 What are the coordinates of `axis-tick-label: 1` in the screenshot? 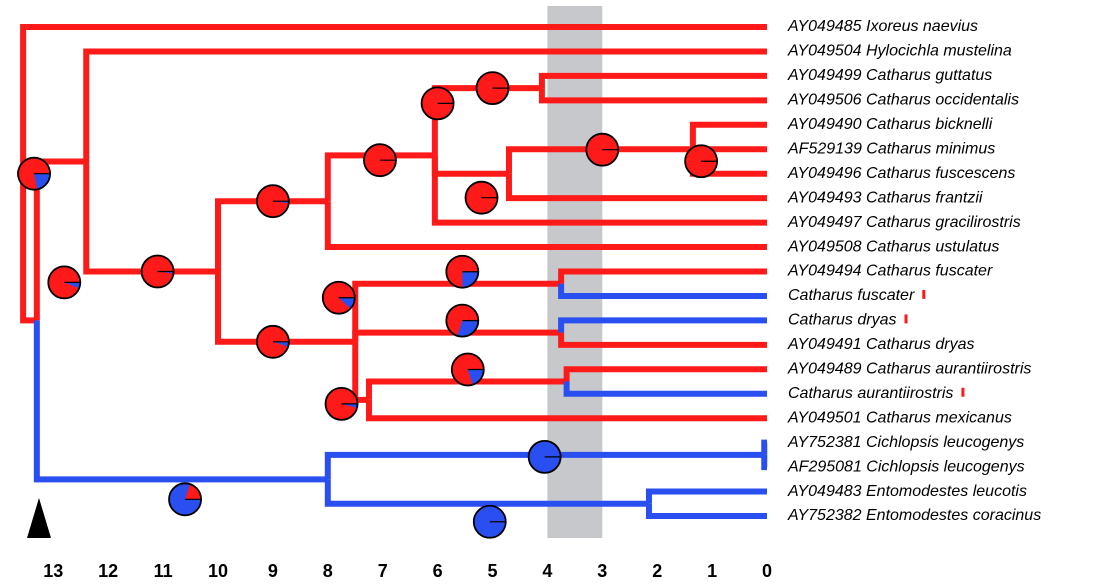 It's located at (712, 571).